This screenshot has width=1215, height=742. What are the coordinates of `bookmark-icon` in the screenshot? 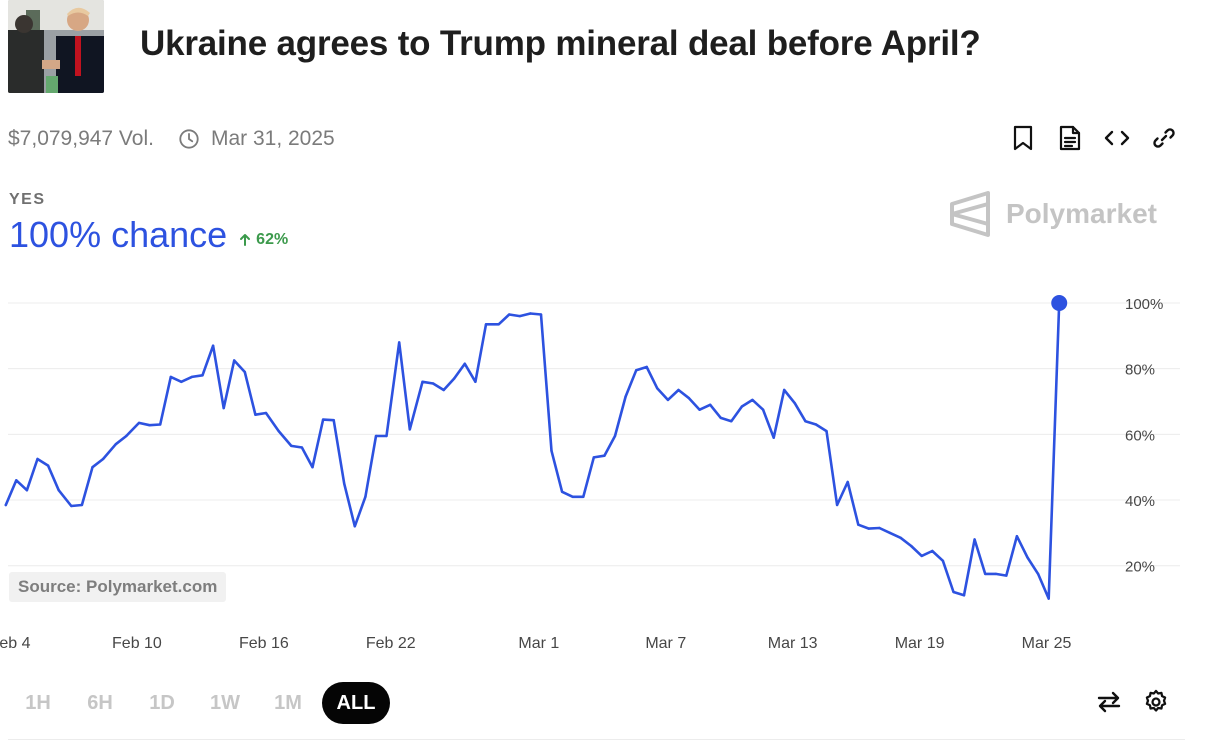 It's located at (1023, 138).